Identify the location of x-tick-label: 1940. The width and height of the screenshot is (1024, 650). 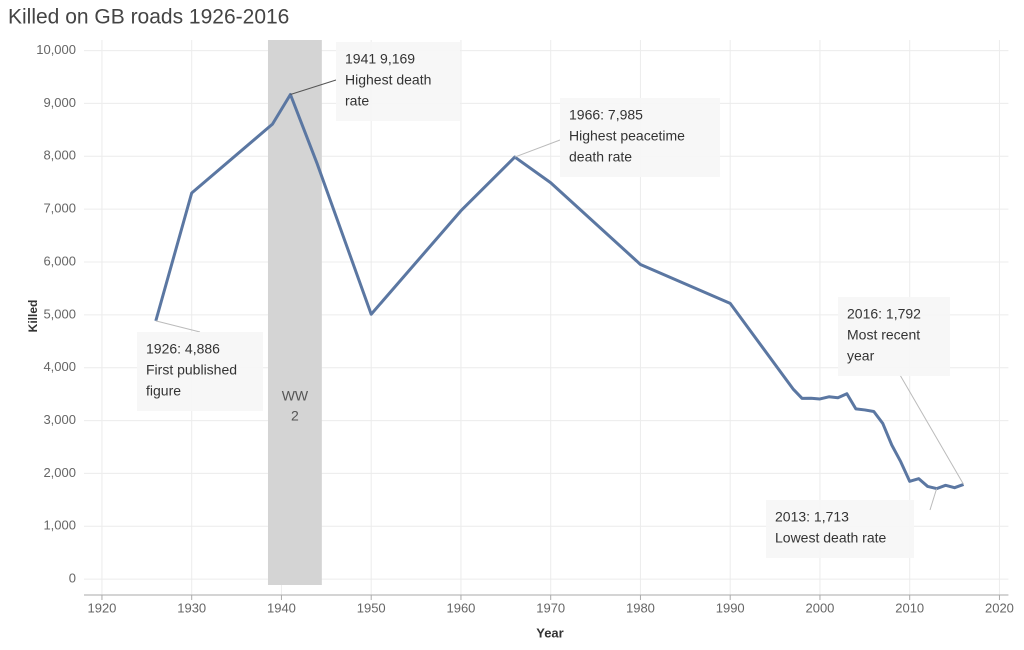
(281, 607).